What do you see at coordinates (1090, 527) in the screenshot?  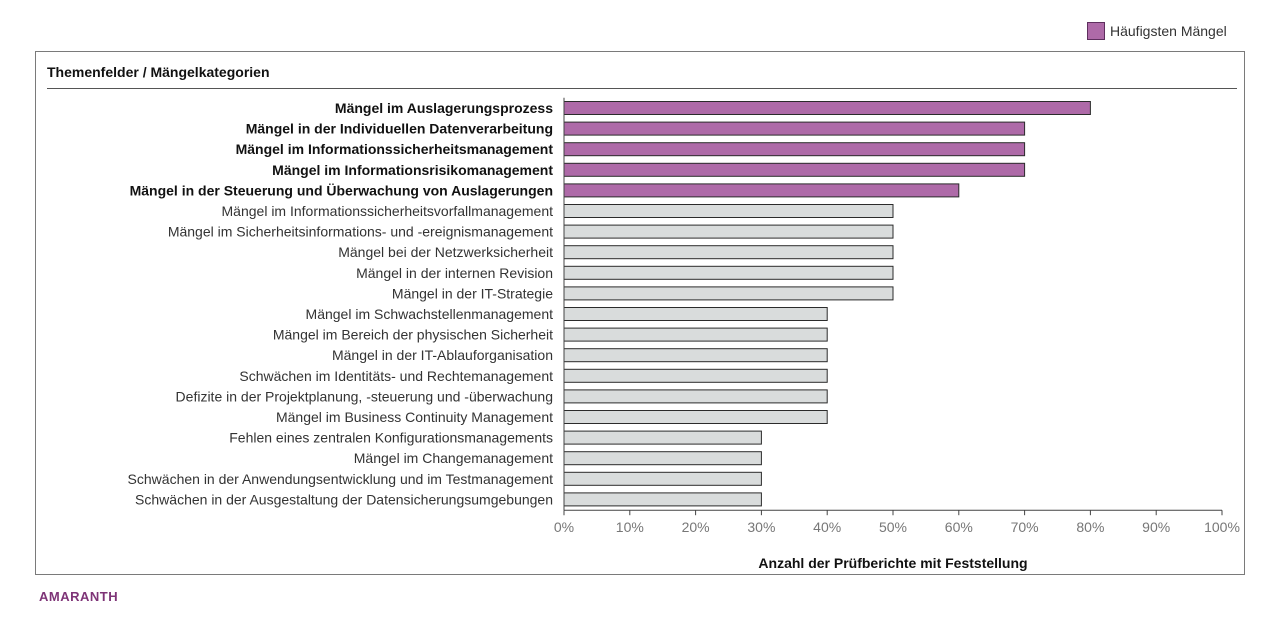 I see `x-tick-label-8: 80%` at bounding box center [1090, 527].